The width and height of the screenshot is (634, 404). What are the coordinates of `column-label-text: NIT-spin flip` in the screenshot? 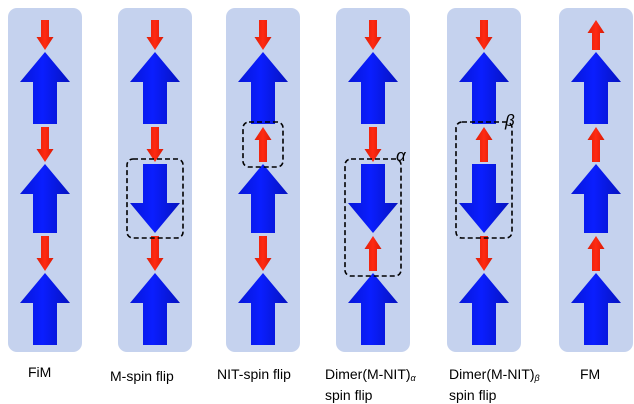 It's located at (254, 374).